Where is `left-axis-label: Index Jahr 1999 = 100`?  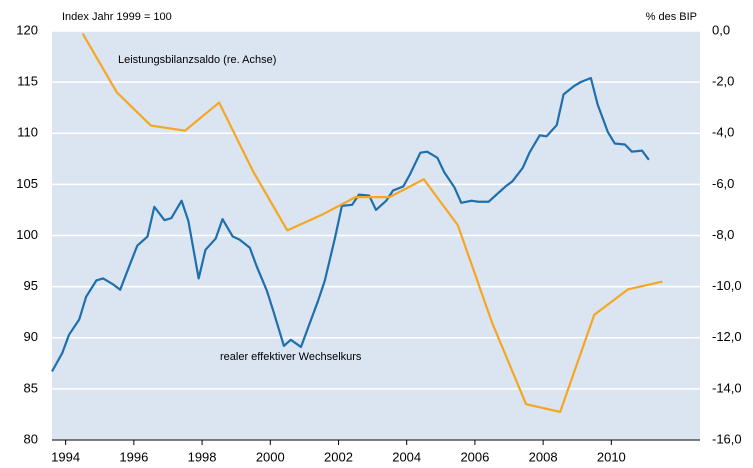
left-axis-label: Index Jahr 1999 = 100 is located at coordinates (117, 17).